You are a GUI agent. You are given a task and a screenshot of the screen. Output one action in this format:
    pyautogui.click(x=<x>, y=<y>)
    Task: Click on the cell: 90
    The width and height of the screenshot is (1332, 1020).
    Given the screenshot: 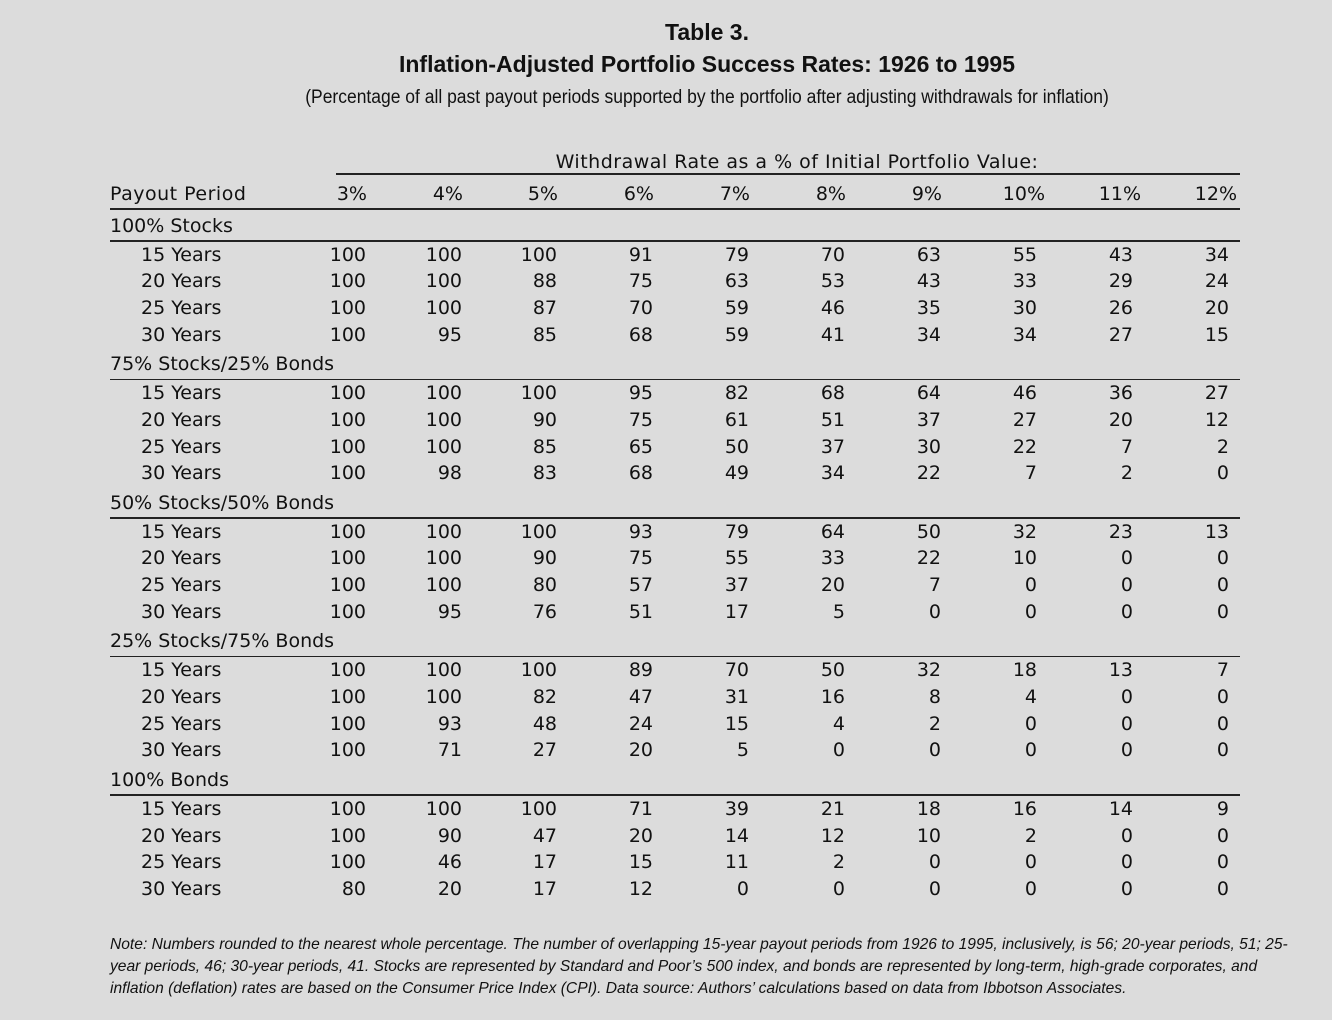 What is the action you would take?
    pyautogui.click(x=544, y=558)
    